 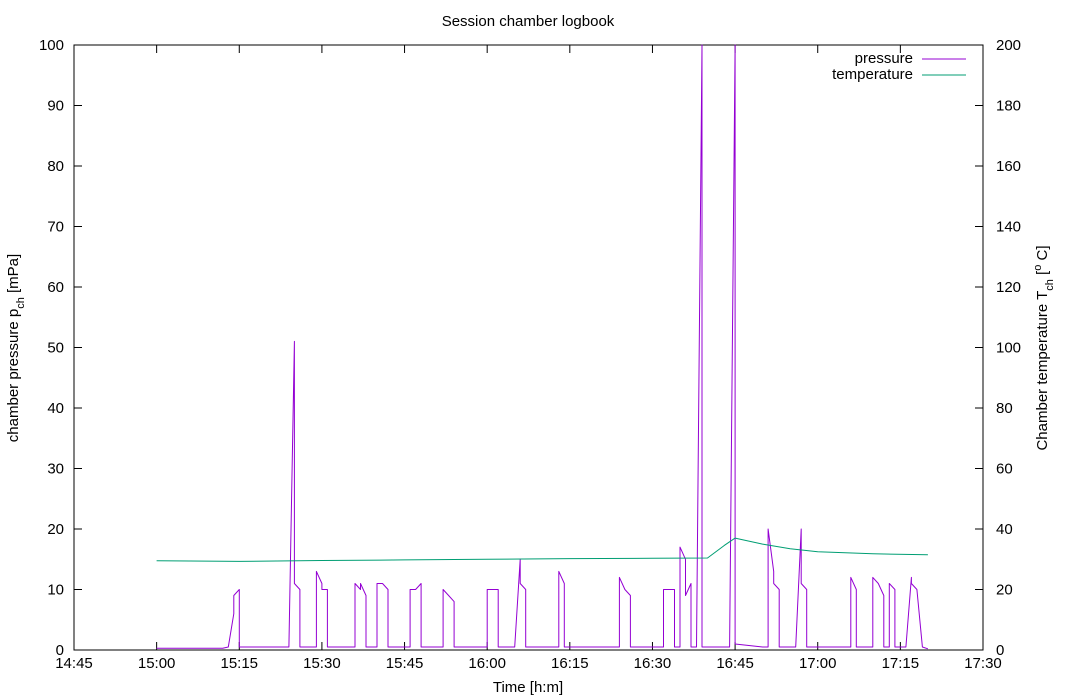 What do you see at coordinates (528, 687) in the screenshot?
I see `x-axis-label: Time [h:m]` at bounding box center [528, 687].